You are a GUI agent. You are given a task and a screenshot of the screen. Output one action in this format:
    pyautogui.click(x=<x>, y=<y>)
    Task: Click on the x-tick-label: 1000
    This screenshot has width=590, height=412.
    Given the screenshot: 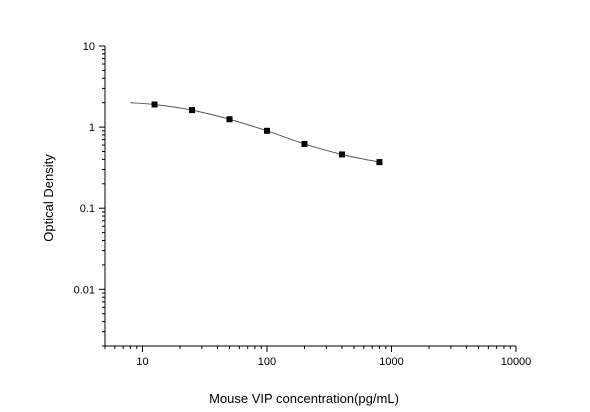 What is the action you would take?
    pyautogui.click(x=391, y=362)
    